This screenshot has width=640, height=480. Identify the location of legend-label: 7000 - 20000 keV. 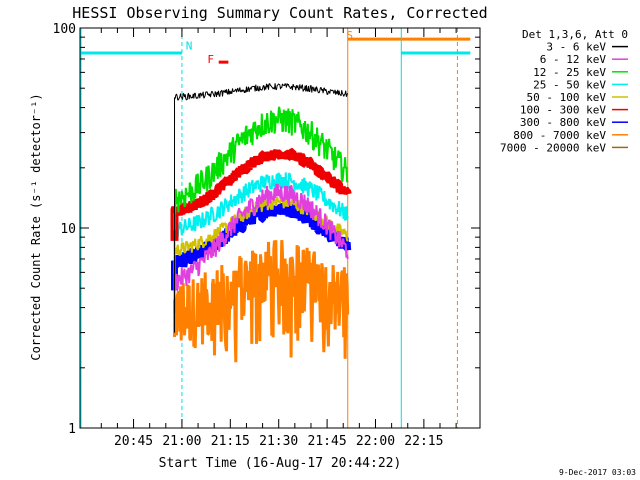
(553, 147).